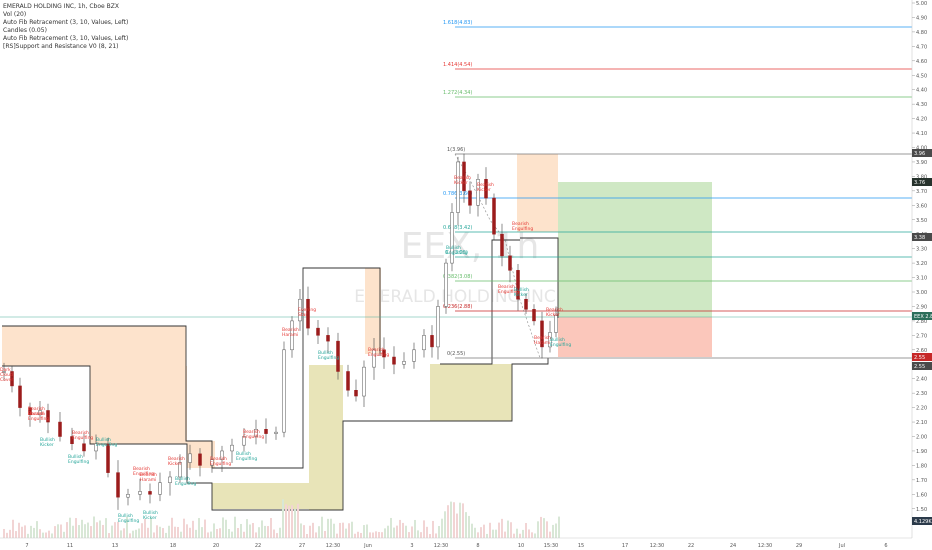 The height and width of the screenshot is (550, 932). What do you see at coordinates (921, 18) in the screenshot?
I see `price-tick-label: 4.90` at bounding box center [921, 18].